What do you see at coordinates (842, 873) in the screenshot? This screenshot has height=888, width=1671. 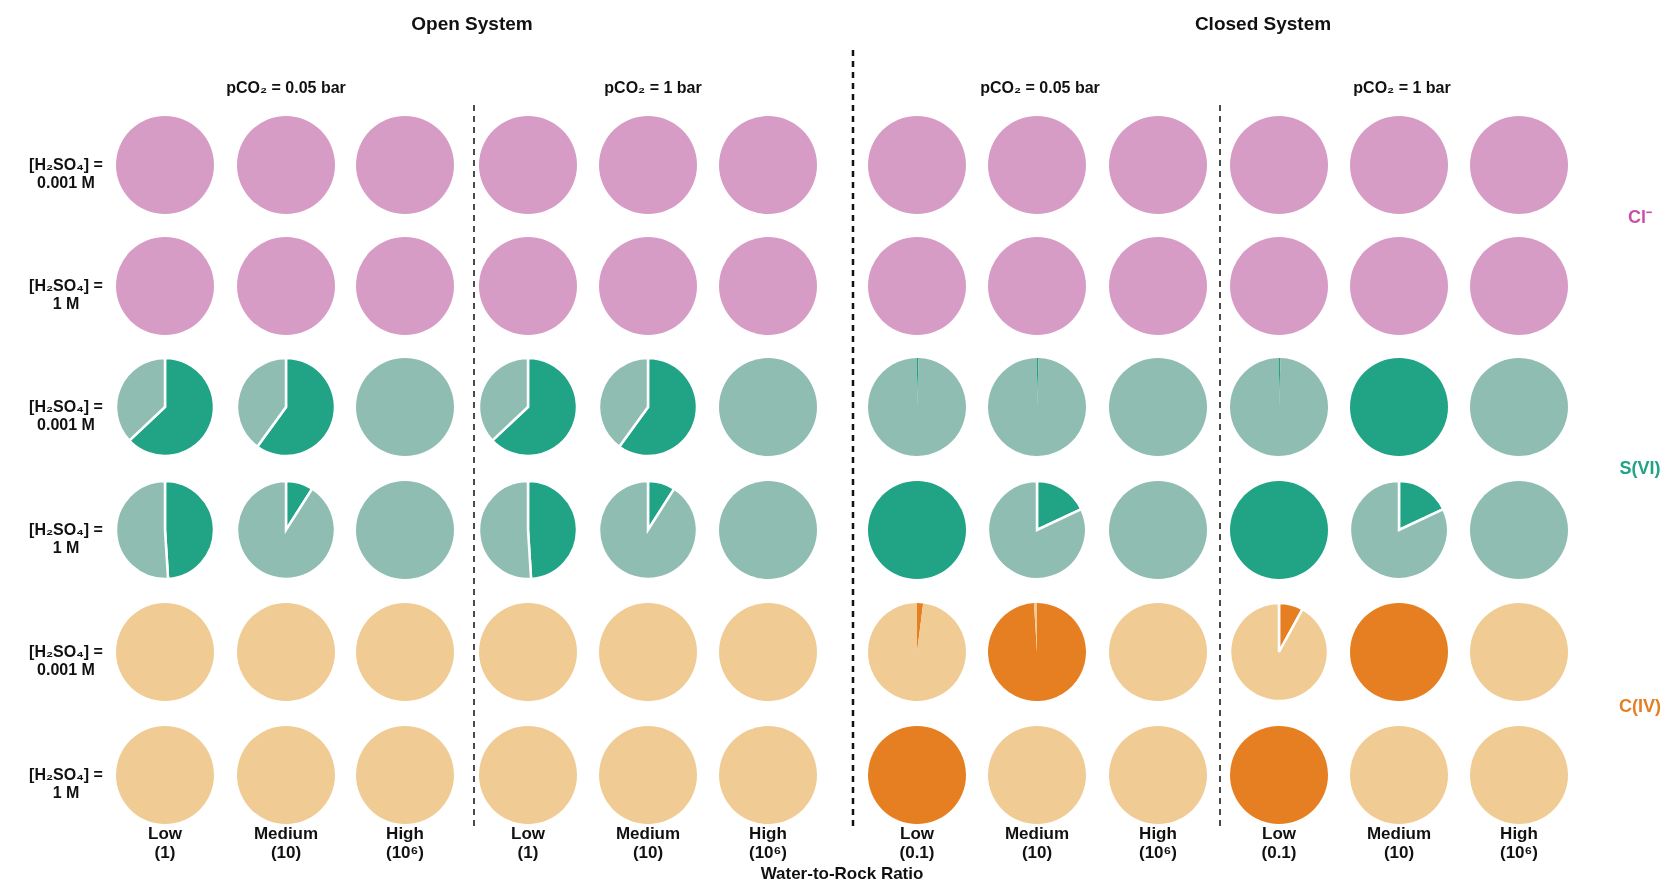 I see `text: Water-to-Rock Ratio` at bounding box center [842, 873].